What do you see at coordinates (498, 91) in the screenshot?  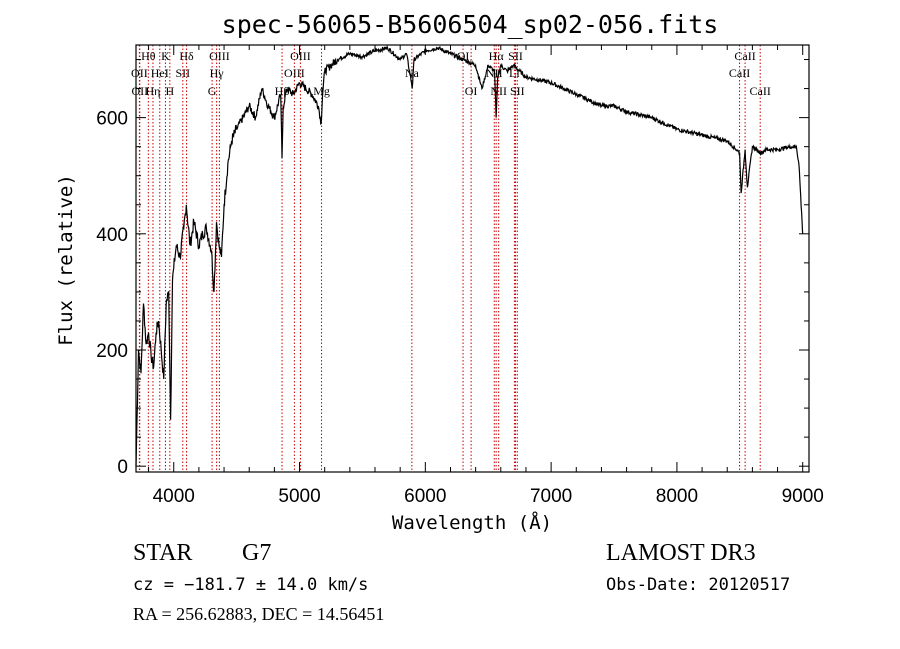 I see `spectral-line-label: NII` at bounding box center [498, 91].